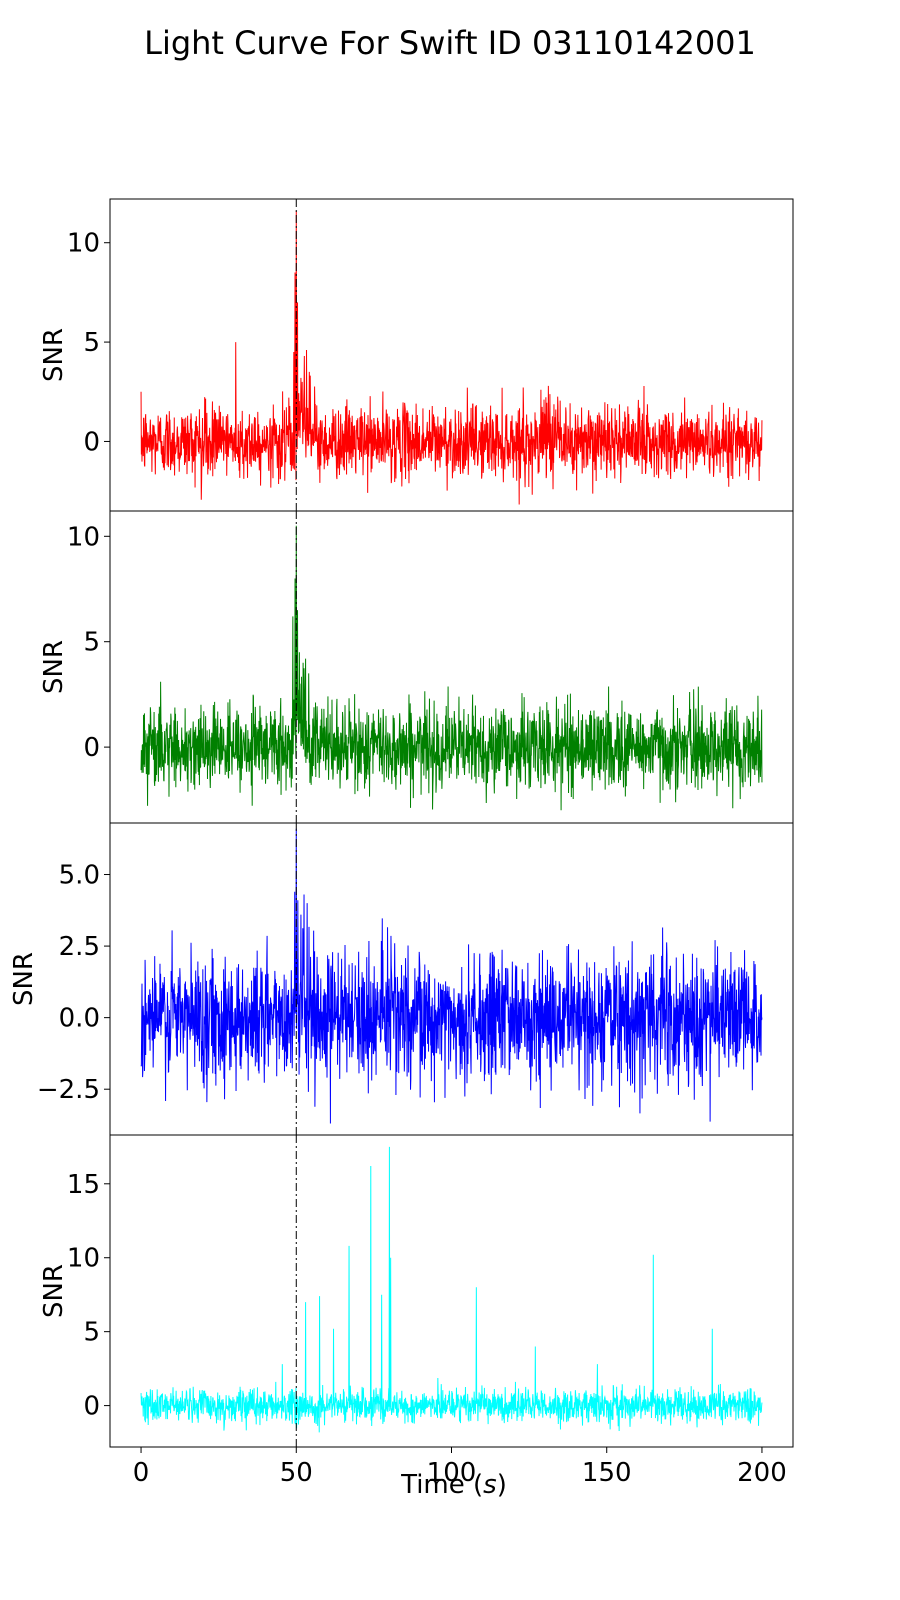  Describe the element at coordinates (490, 1485) in the screenshot. I see `x-axis-label-unit: s` at that location.